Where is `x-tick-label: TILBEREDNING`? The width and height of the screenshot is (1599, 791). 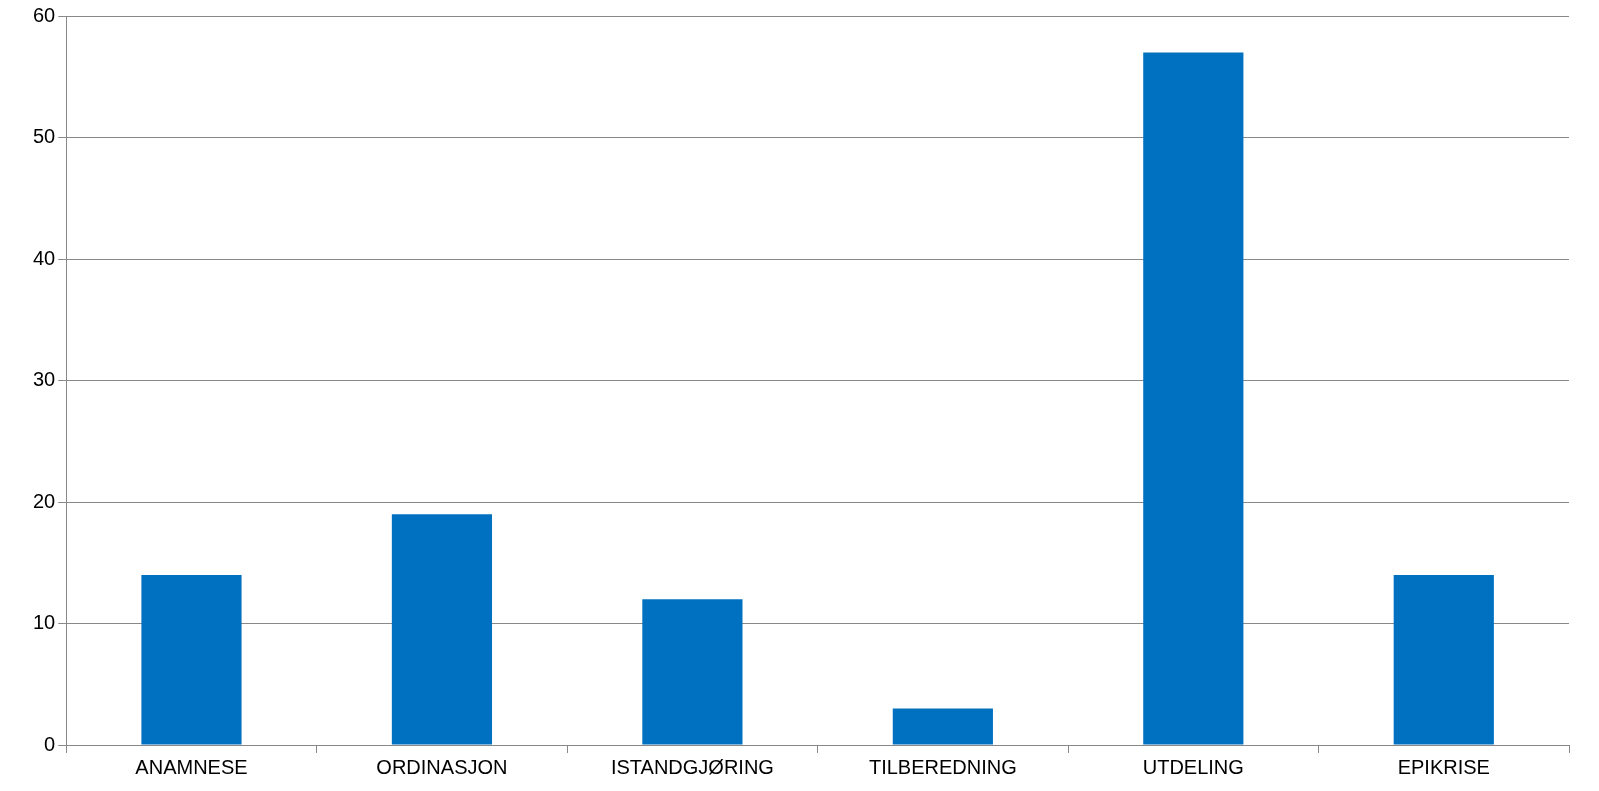
x-tick-label: TILBEREDNING is located at coordinates (942, 766).